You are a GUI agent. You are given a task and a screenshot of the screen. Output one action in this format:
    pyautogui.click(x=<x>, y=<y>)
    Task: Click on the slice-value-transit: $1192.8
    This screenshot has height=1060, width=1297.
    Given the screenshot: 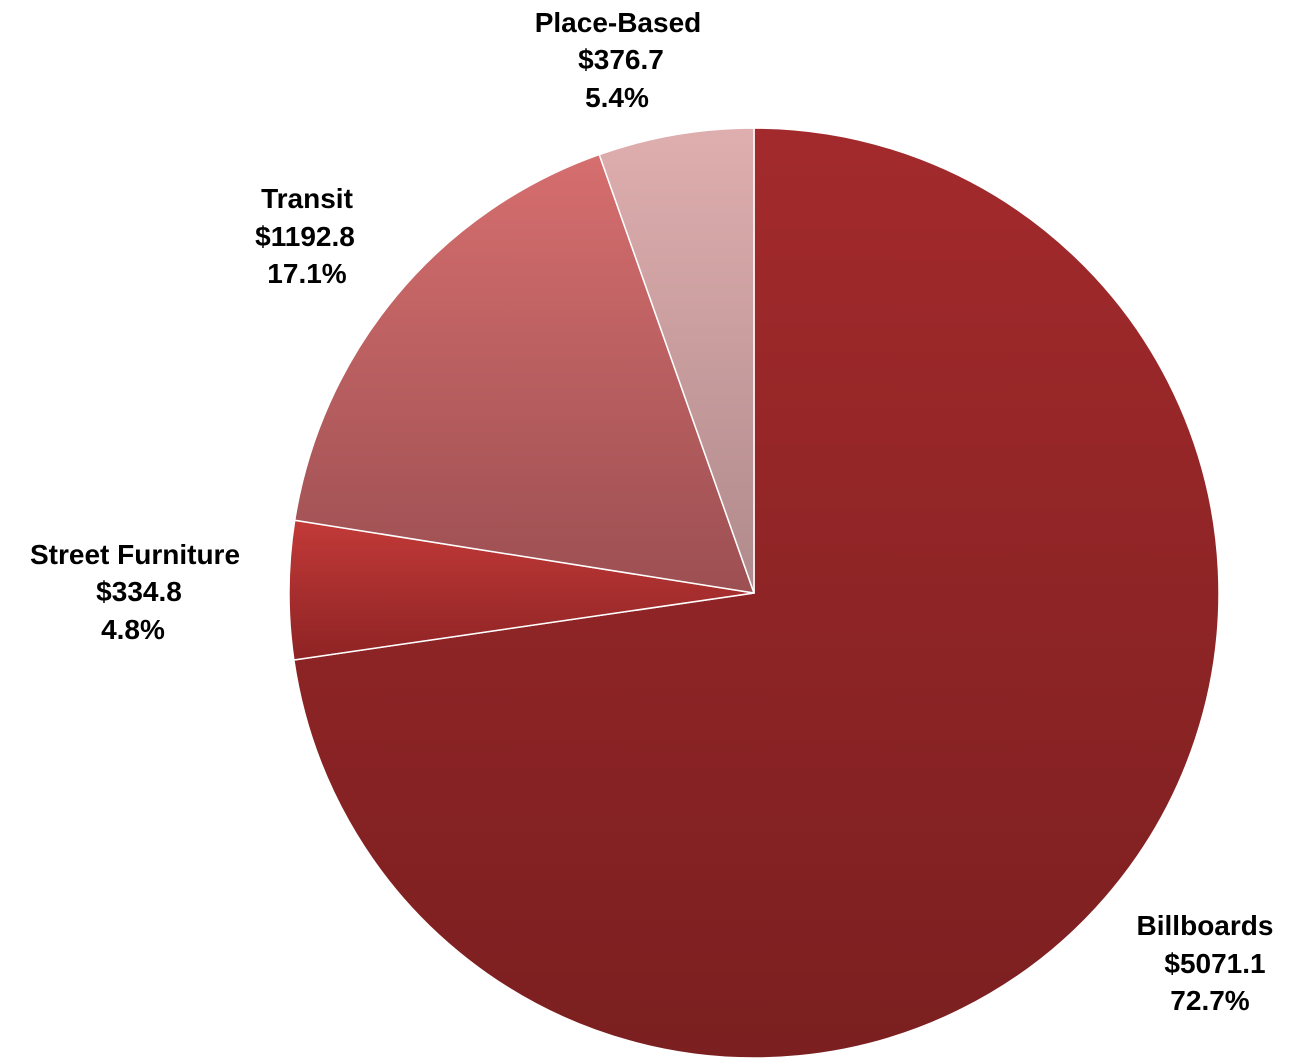 What is the action you would take?
    pyautogui.click(x=305, y=236)
    